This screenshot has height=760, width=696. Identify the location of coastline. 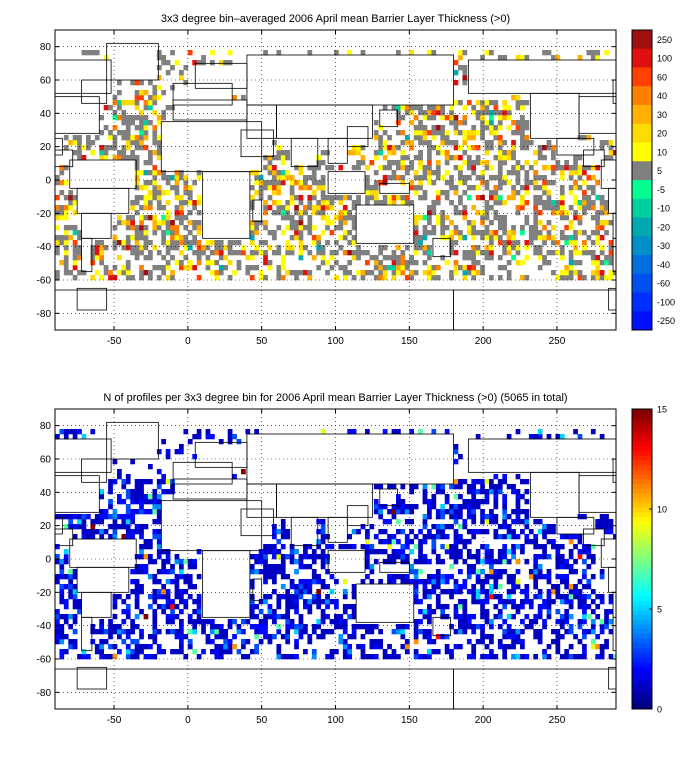
(346, 561).